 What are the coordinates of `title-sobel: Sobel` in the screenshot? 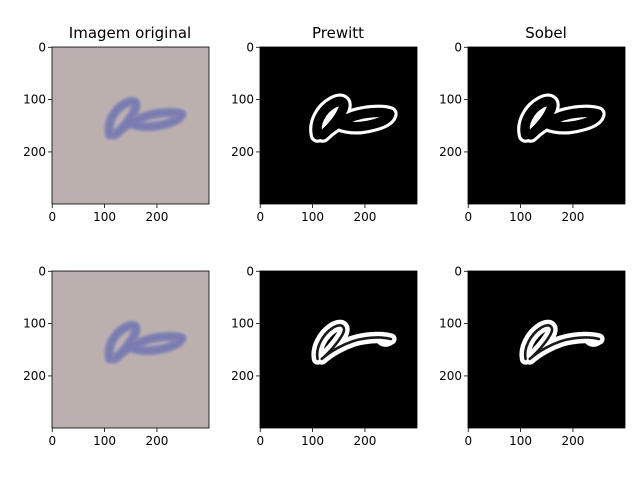 It's located at (546, 33).